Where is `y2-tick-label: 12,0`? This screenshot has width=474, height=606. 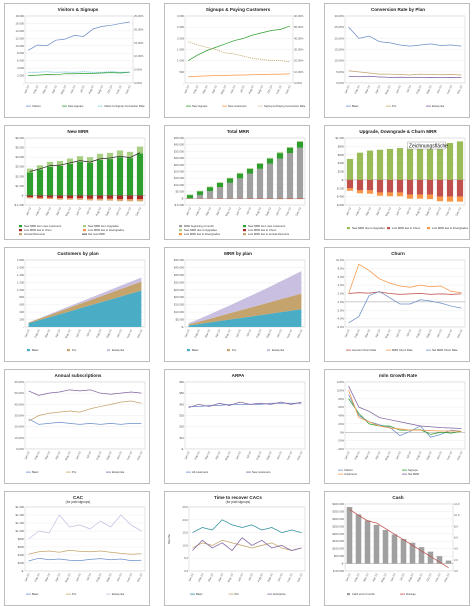
y2-tick-label: 12,0 is located at coordinates (457, 504).